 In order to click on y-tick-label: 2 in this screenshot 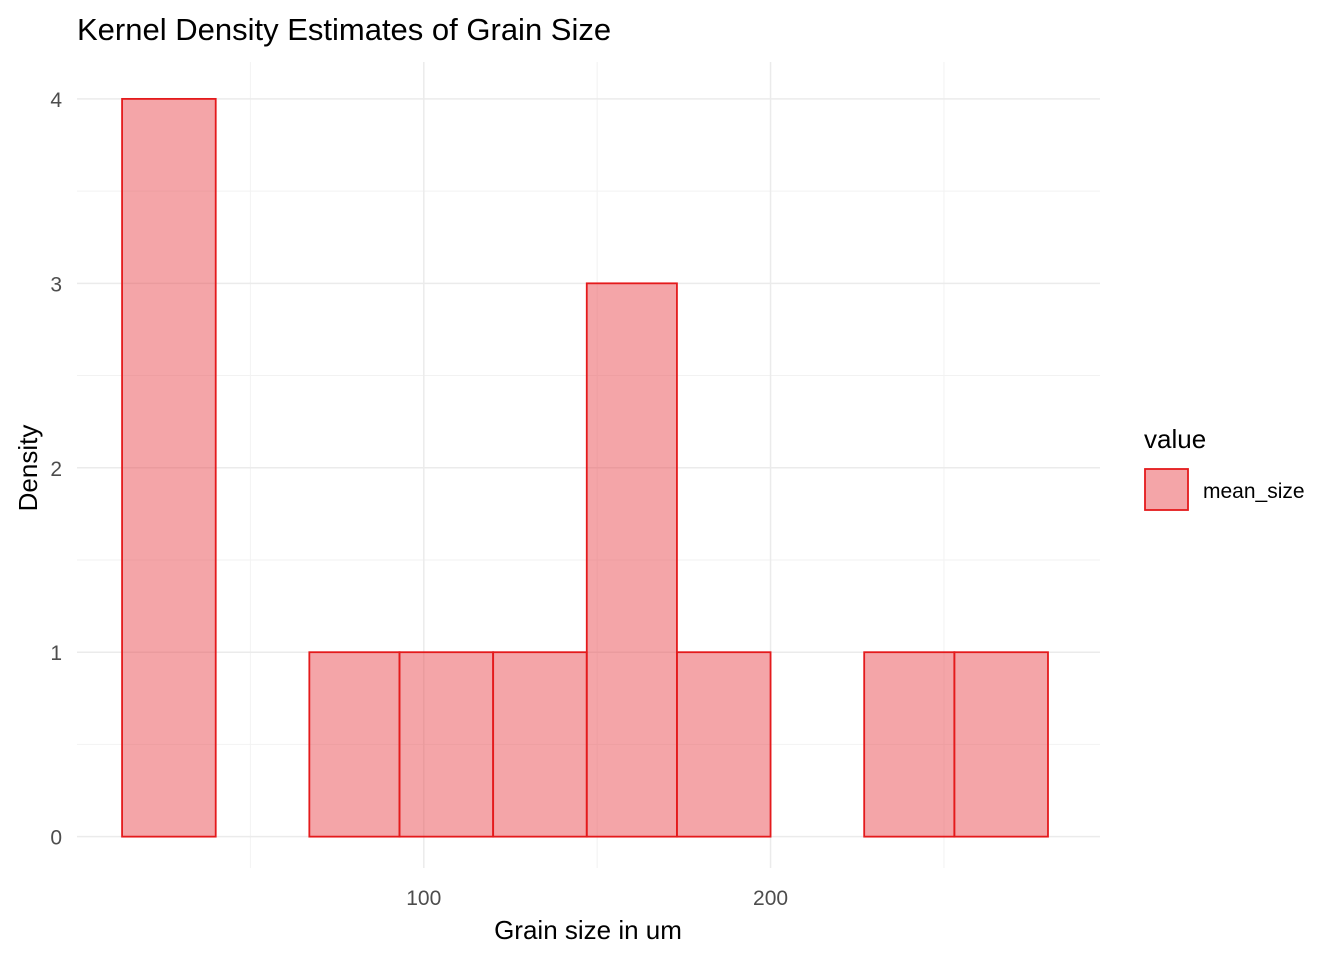, I will do `click(56, 469)`.